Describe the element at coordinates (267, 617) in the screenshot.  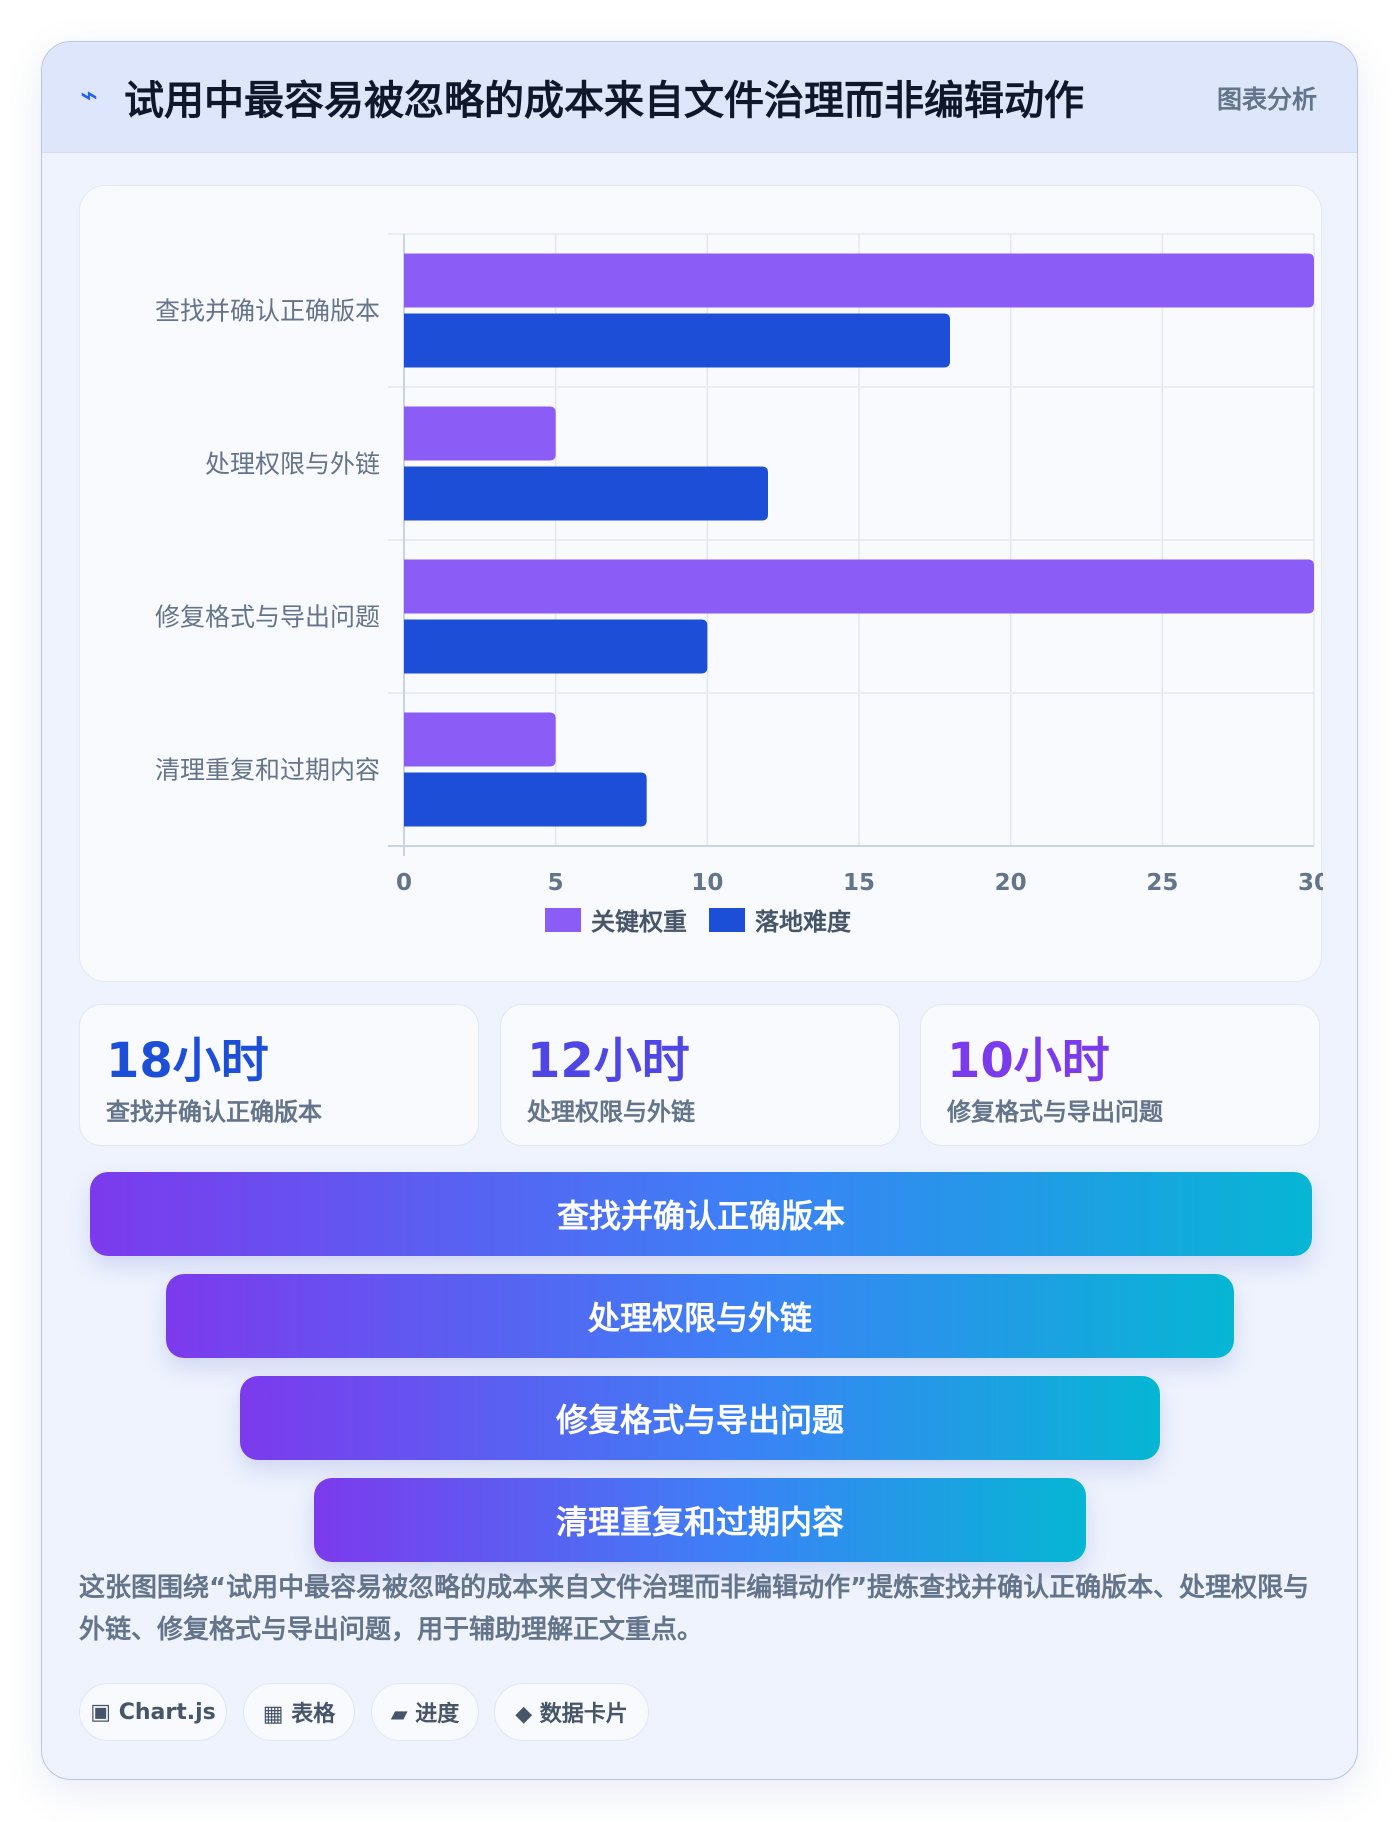
I see `category-label: 修复格式与导出问题` at that location.